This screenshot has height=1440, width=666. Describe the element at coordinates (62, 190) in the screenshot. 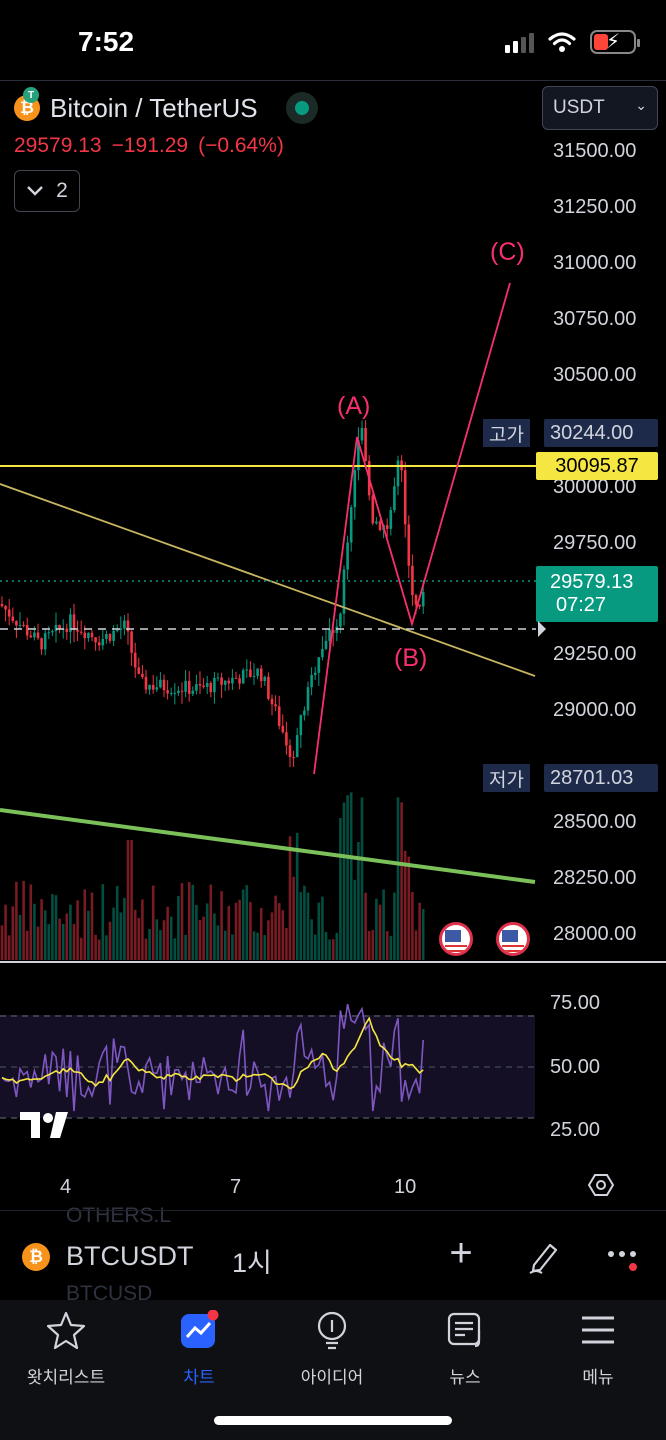

I see `indicator-count: 2` at that location.